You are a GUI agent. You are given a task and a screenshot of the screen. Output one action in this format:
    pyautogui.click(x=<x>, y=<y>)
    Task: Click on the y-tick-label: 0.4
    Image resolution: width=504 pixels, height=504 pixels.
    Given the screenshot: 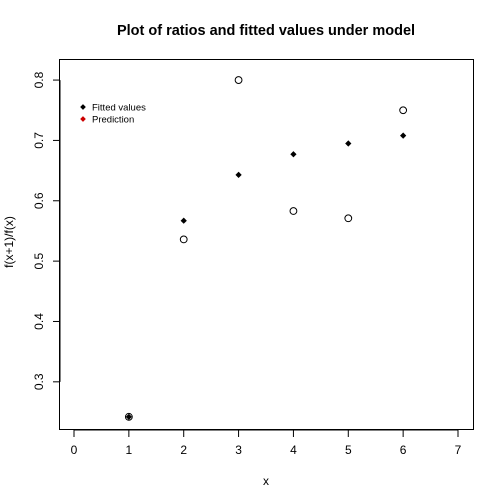 What is the action you would take?
    pyautogui.click(x=39, y=321)
    